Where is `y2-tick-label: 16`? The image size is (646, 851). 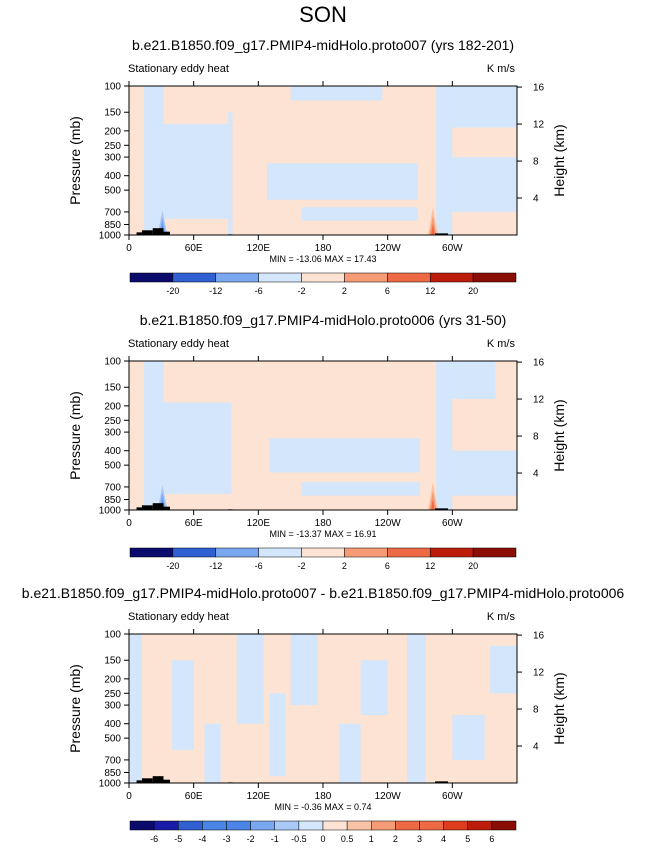
y2-tick-label: 16 is located at coordinates (539, 88).